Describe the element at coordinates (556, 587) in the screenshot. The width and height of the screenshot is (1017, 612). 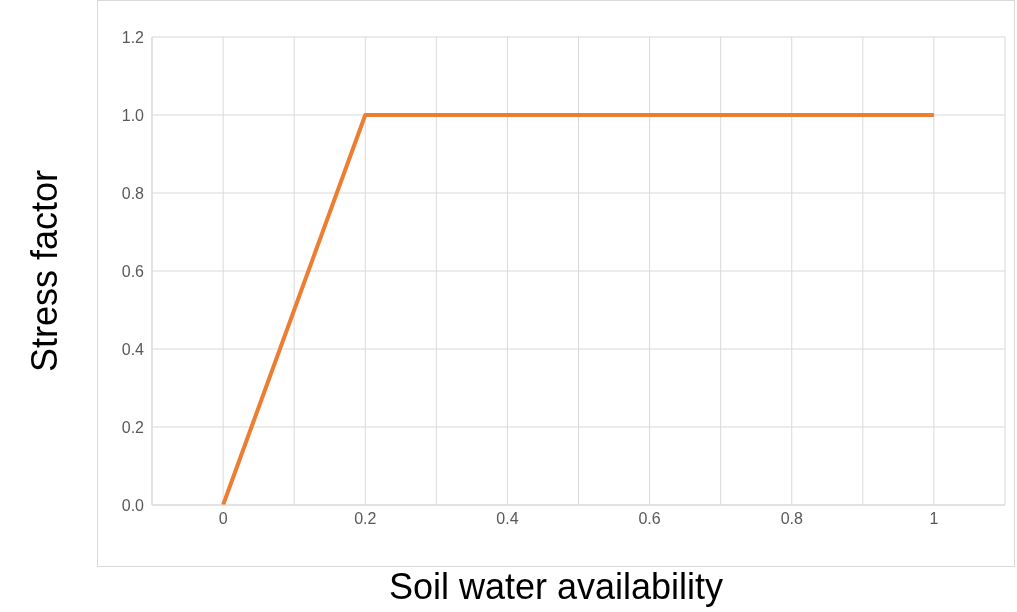
I see `x-axis-title: Soil water availability` at that location.